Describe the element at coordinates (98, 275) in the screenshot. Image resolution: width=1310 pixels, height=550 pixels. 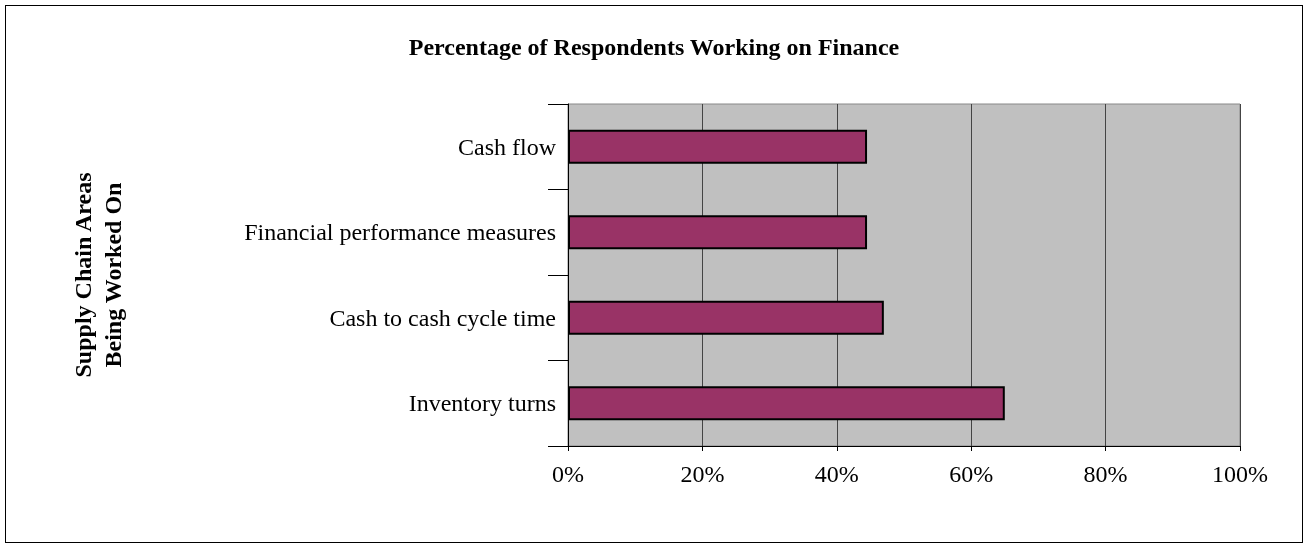
I see `y-axis-title: Supply Chain Areas Being Worked On` at that location.